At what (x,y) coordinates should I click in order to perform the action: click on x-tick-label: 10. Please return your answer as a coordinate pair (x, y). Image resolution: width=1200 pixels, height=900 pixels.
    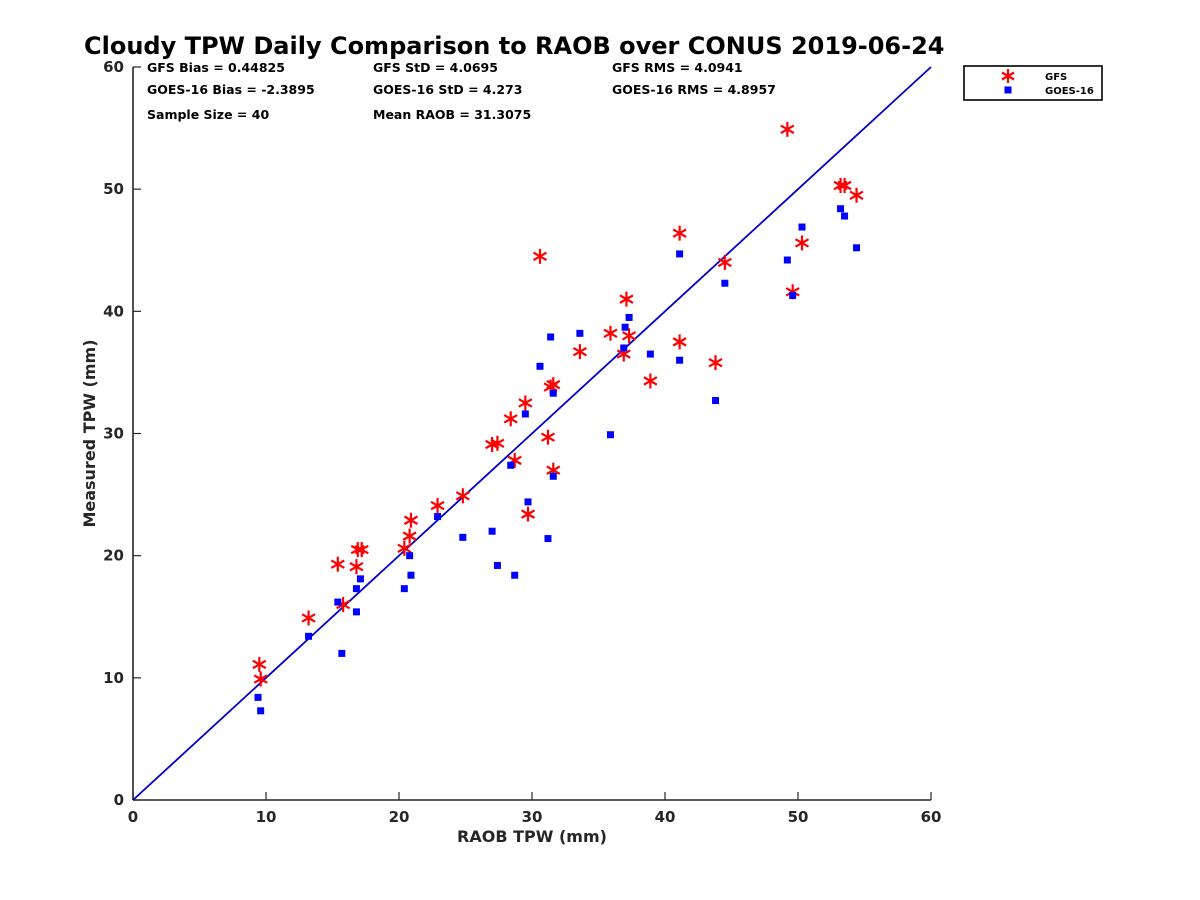
    Looking at the image, I should click on (266, 817).